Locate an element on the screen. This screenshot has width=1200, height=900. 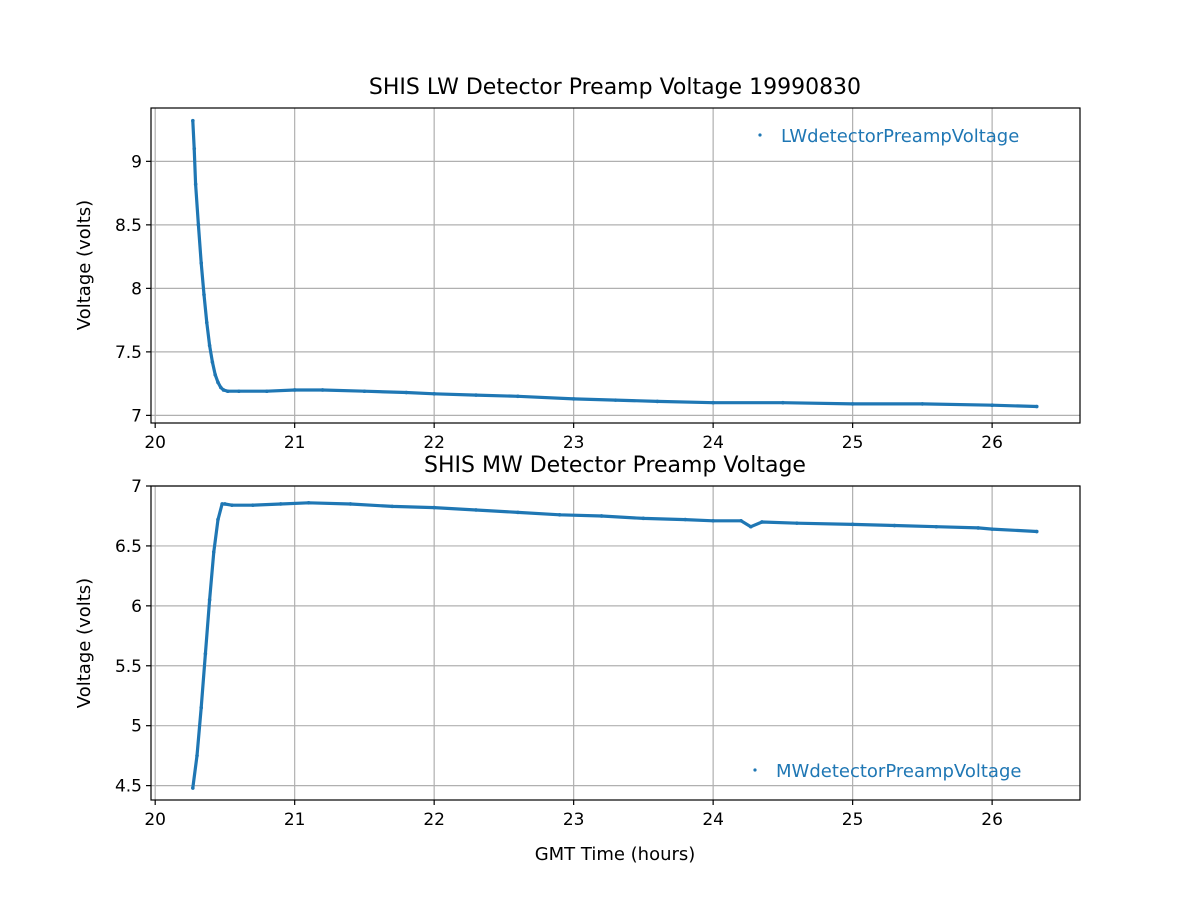
legend: LWdetectorPreampVoltage is located at coordinates (888, 136).